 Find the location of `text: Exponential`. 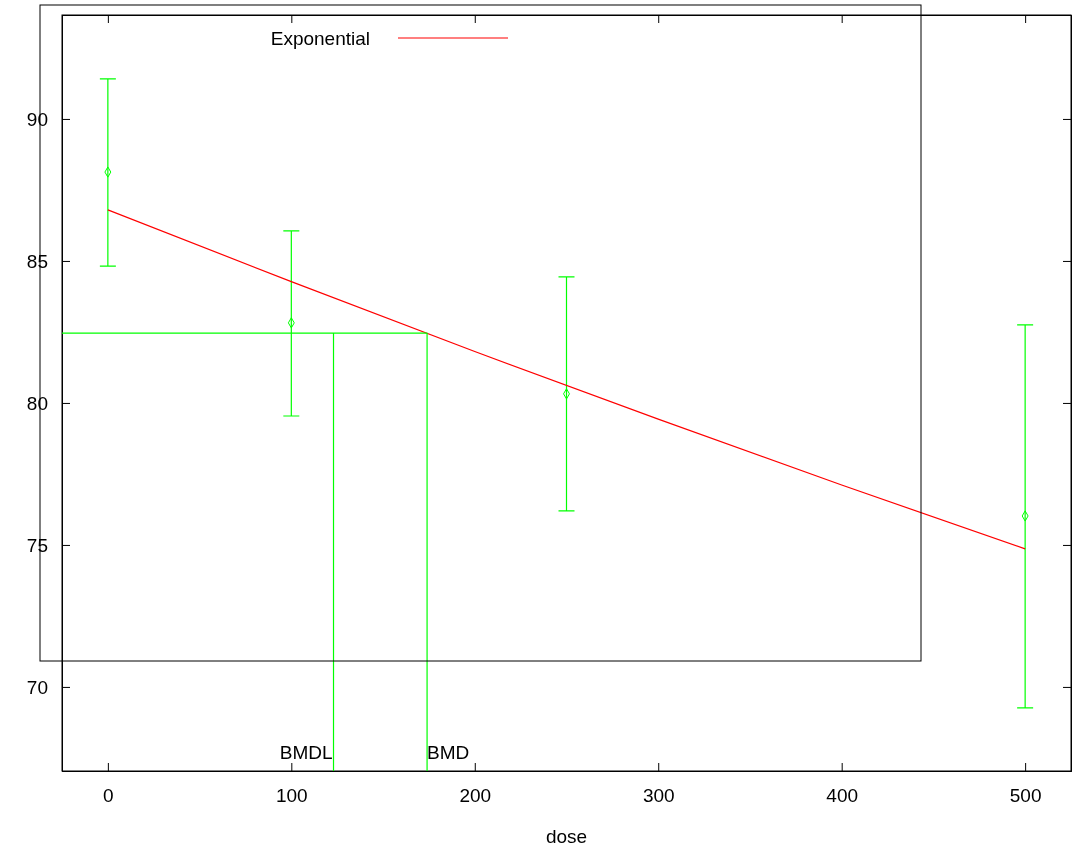

text: Exponential is located at coordinates (320, 38).